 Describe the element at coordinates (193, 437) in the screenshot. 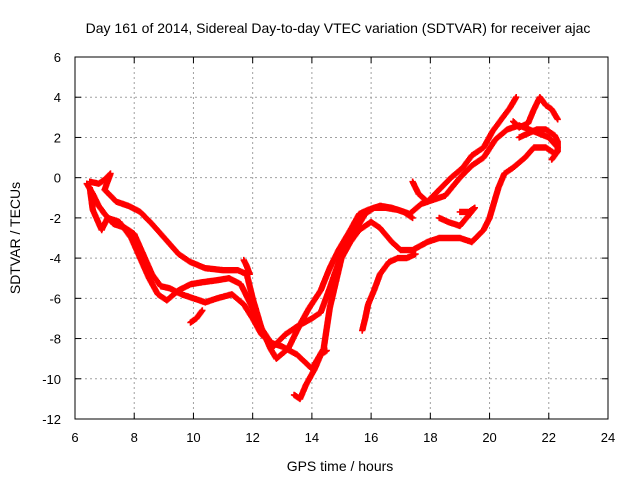

I see `x-tick-label: 10` at that location.